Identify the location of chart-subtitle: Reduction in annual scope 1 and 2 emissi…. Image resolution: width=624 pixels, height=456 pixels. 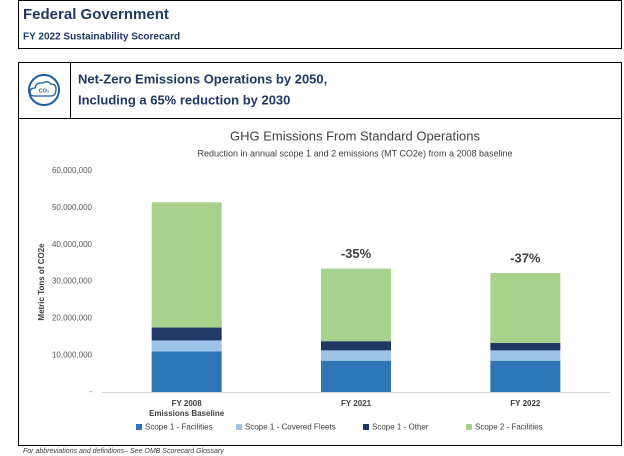
(354, 153).